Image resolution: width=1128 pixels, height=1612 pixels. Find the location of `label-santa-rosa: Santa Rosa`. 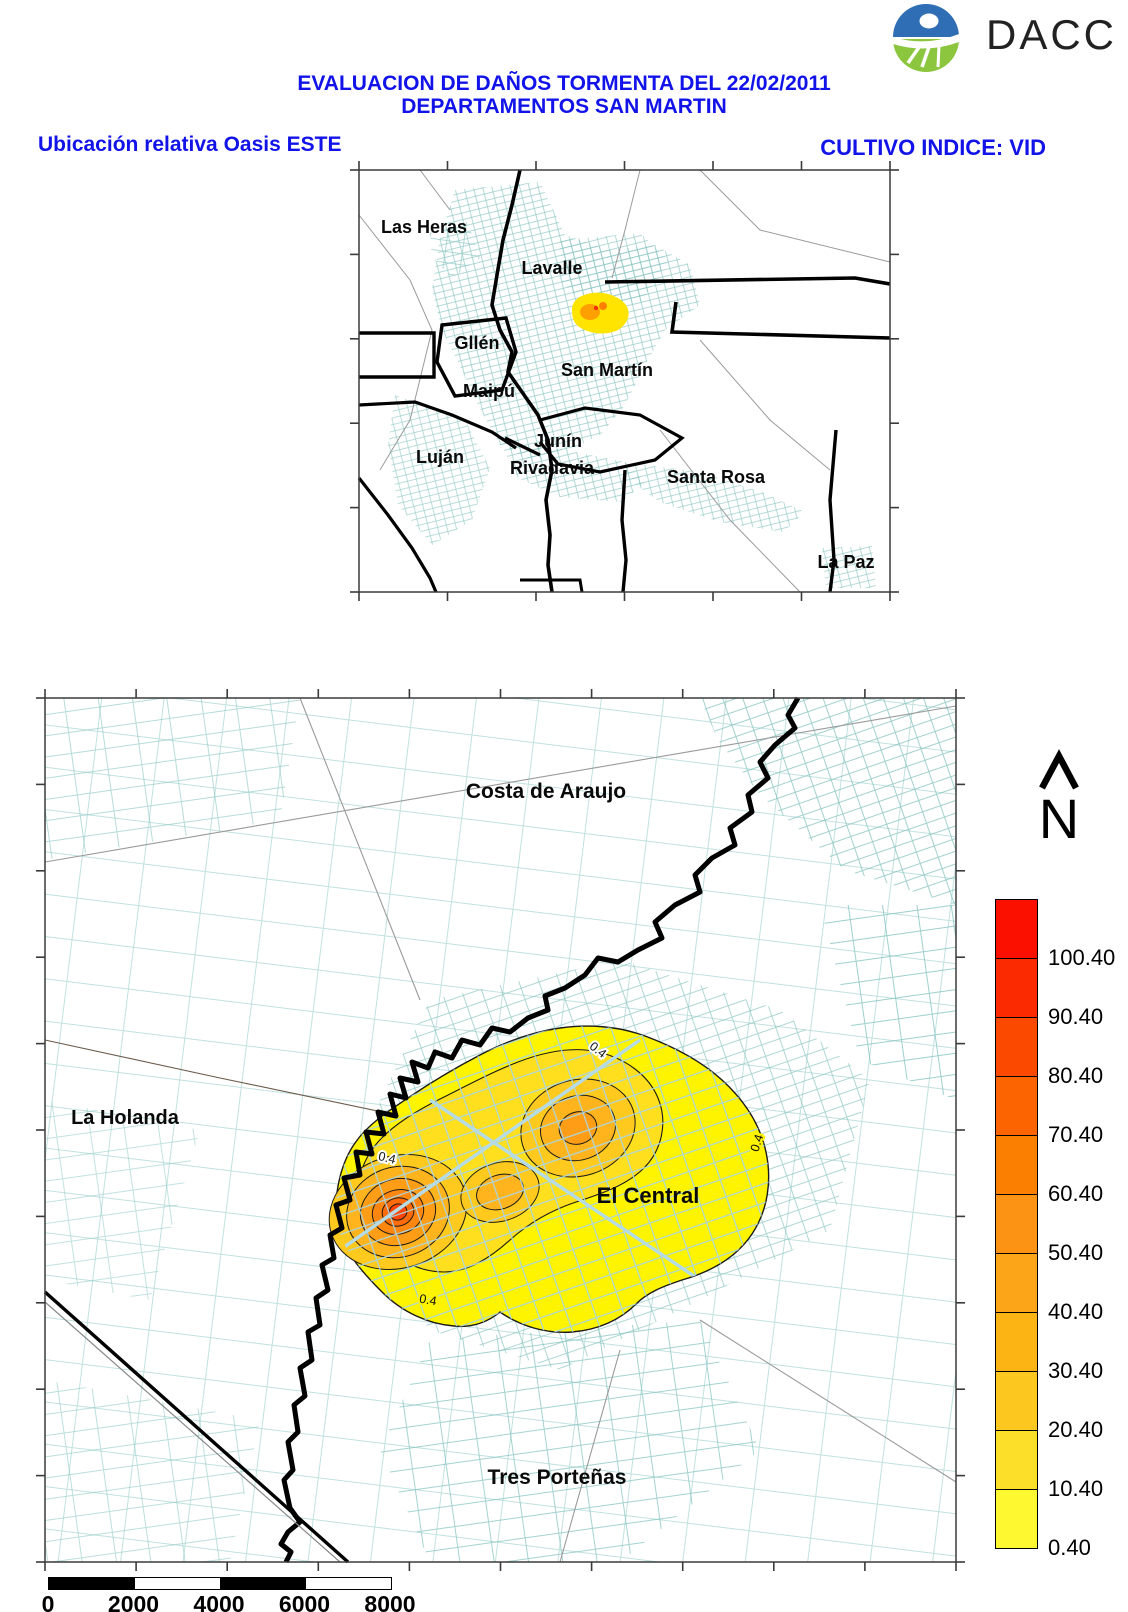

label-santa-rosa: Santa Rosa is located at coordinates (716, 477).